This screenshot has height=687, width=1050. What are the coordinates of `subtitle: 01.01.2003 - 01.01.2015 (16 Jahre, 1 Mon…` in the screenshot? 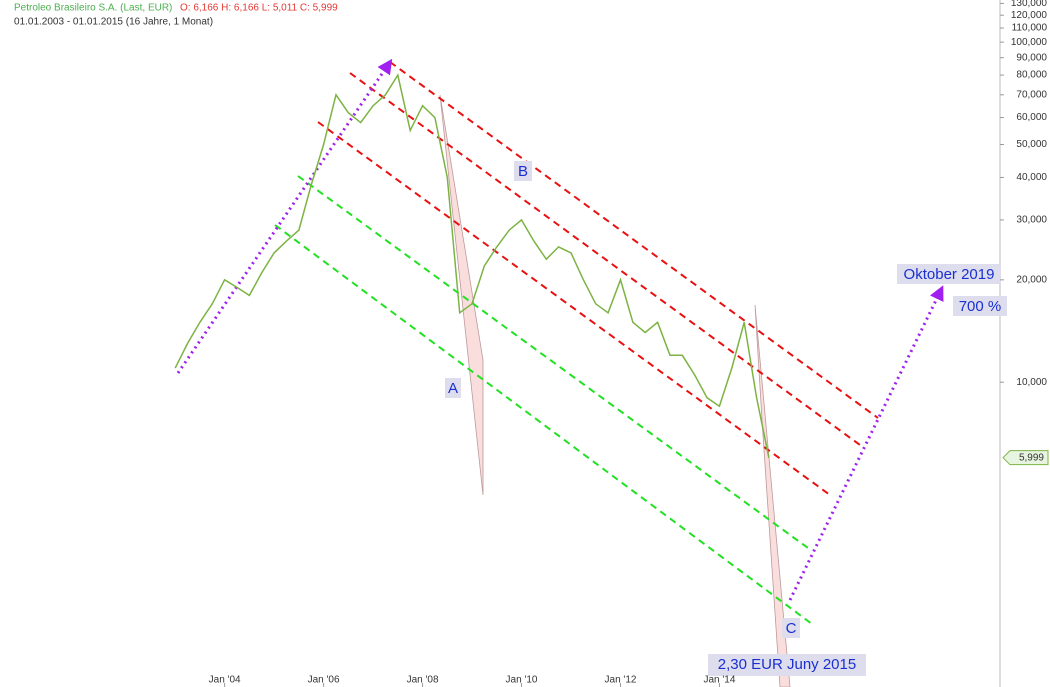 It's located at (113, 22).